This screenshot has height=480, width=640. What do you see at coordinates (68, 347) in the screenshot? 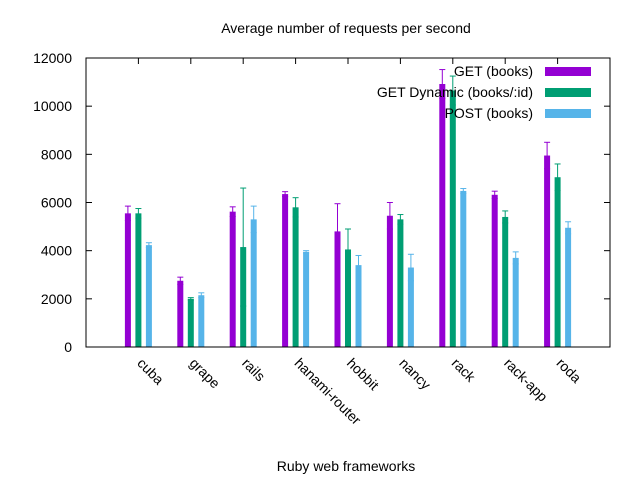
I see `y-tick-label: 0` at bounding box center [68, 347].